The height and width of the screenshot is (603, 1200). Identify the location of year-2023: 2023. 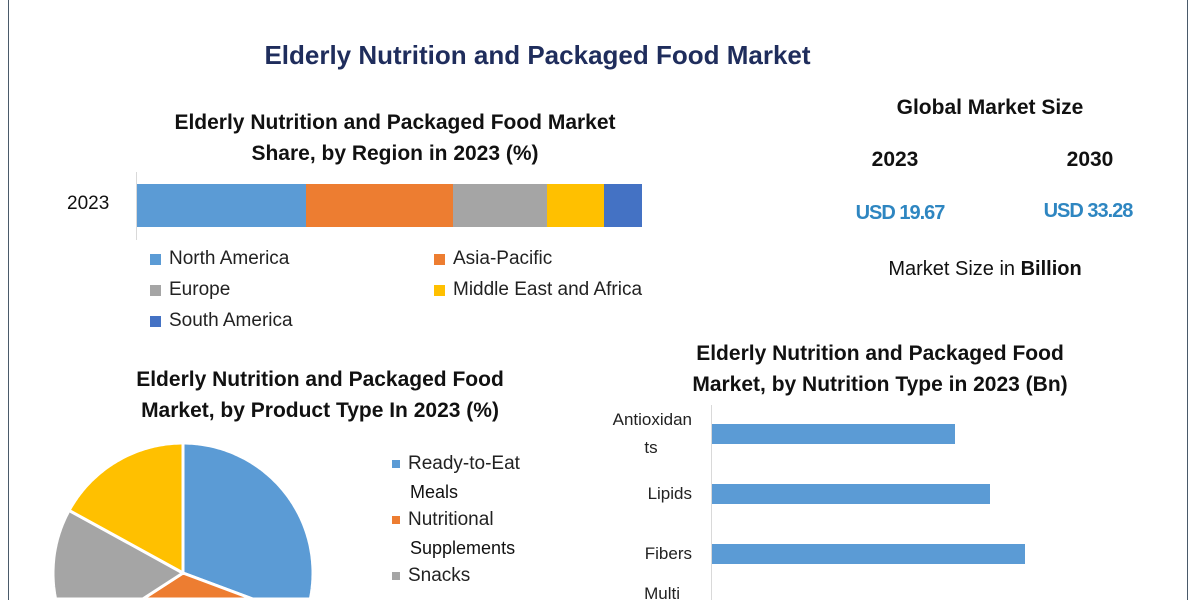
(895, 159).